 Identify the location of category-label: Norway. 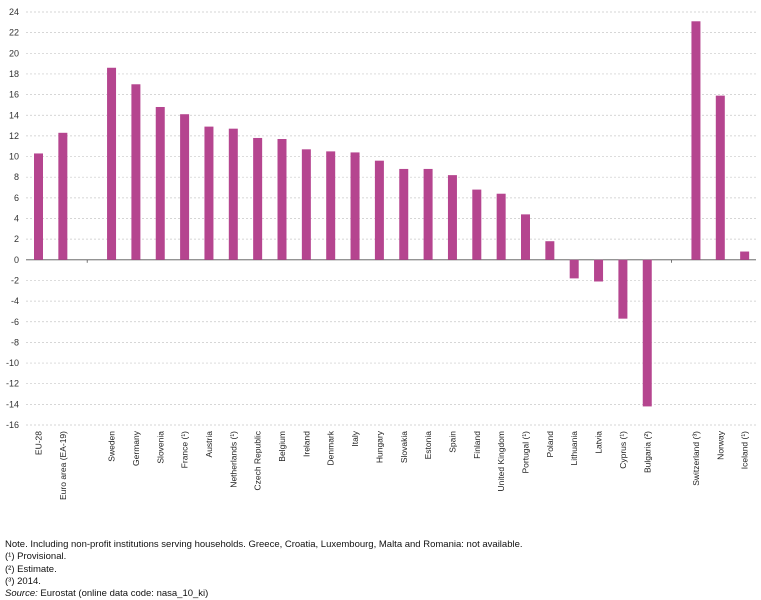
(720, 445).